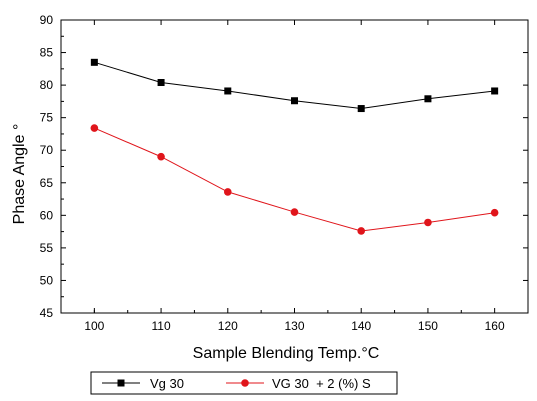 The height and width of the screenshot is (401, 537). I want to click on x-tick-label: 120, so click(228, 326).